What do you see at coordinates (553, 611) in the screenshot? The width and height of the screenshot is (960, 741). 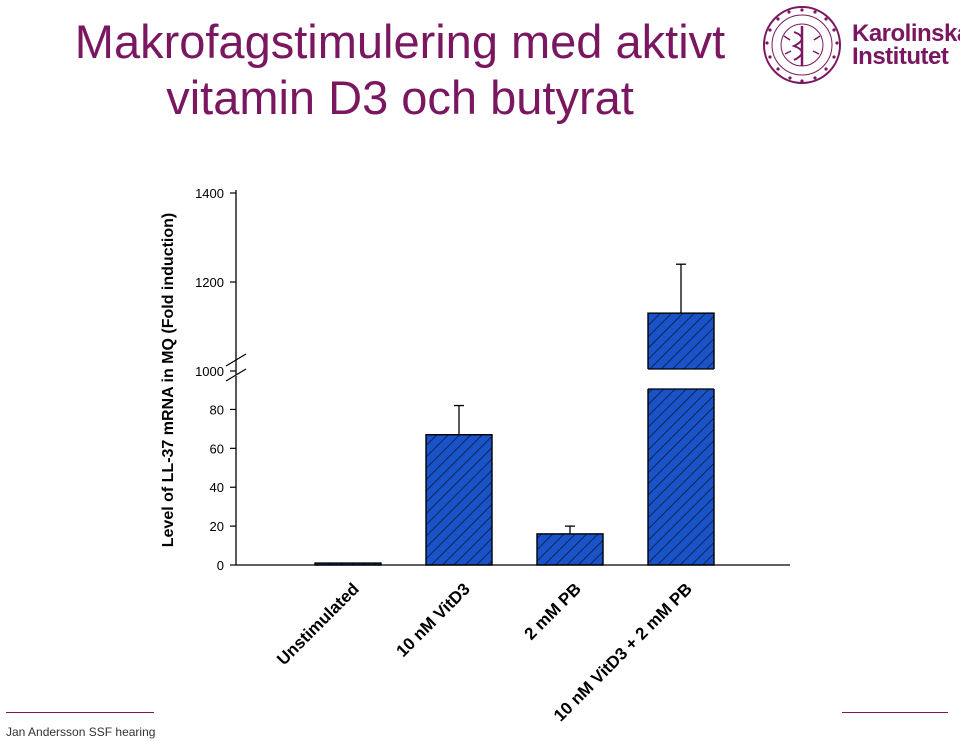 I see `category-label: 2 mM PB` at bounding box center [553, 611].